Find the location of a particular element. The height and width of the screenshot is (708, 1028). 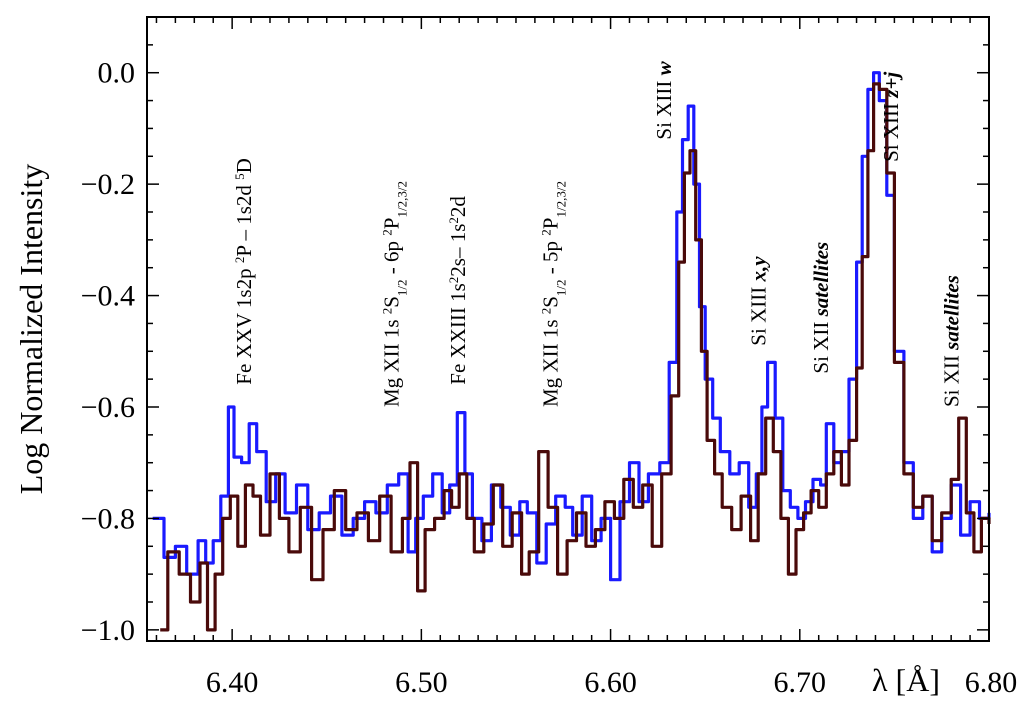

x-label-backdrop is located at coordinates (901, 675).